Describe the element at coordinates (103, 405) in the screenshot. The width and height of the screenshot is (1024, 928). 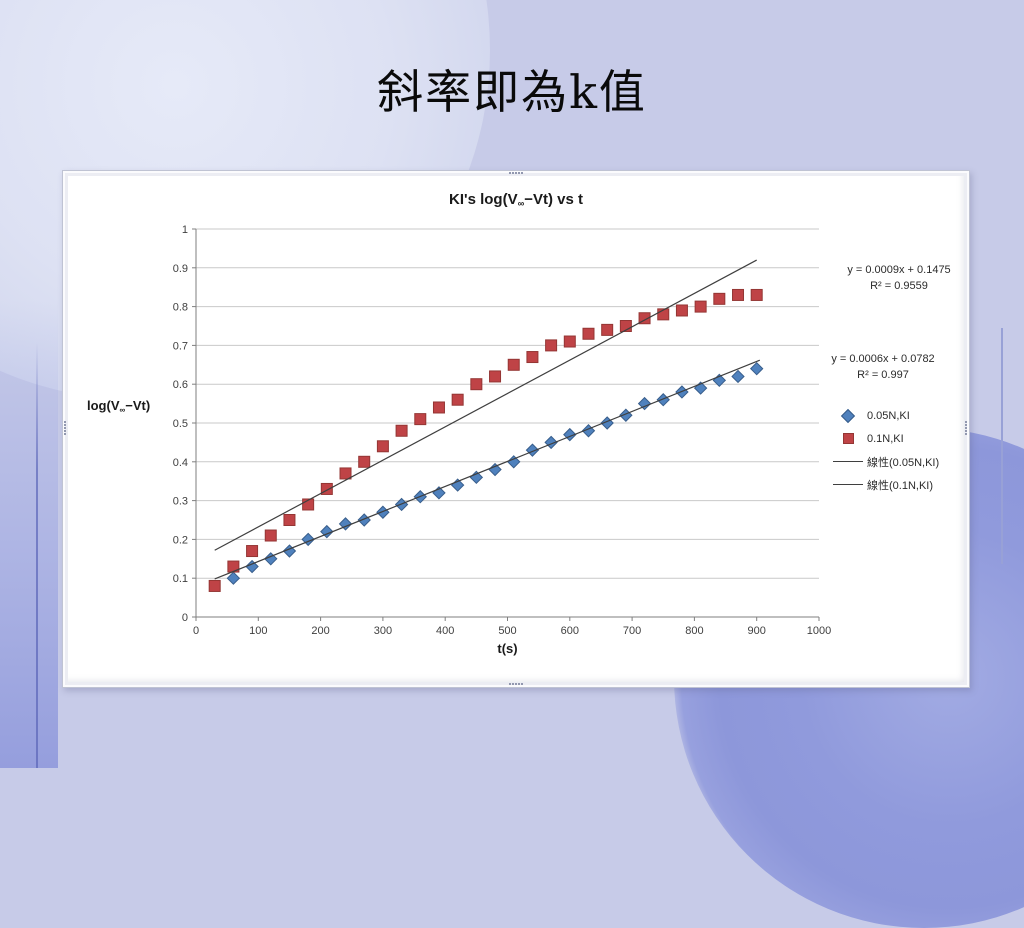
I see `y-axis-label-text: log(V` at that location.